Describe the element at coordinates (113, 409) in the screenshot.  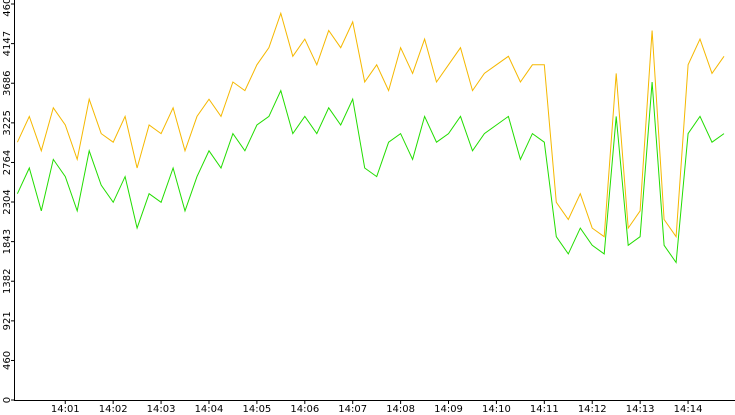
I see `x-tick-label: 14:02` at that location.